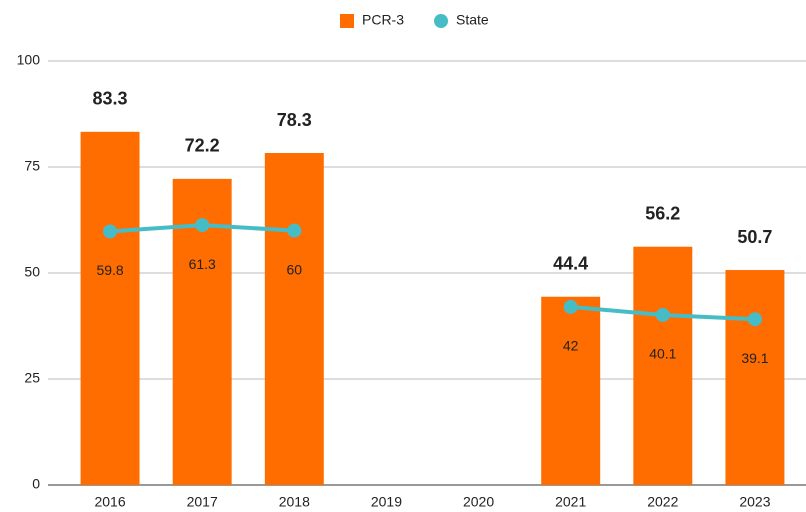 The height and width of the screenshot is (512, 806). Describe the element at coordinates (294, 120) in the screenshot. I see `data-label: 78.3` at that location.